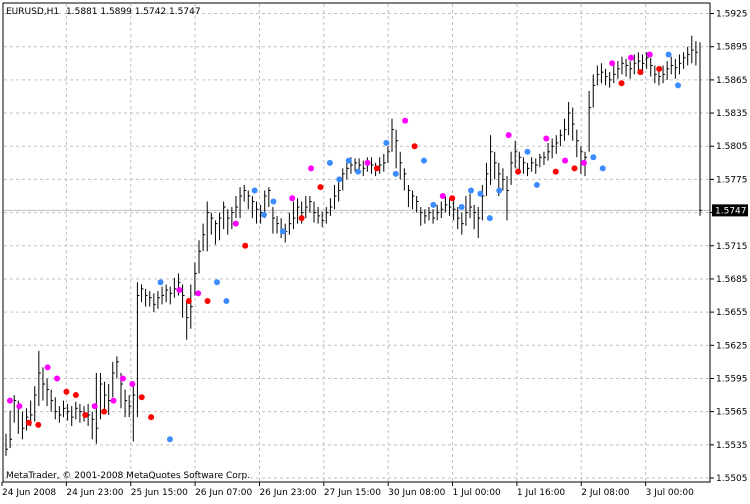 The height and width of the screenshot is (504, 750). I want to click on x-tick-label: 30 Jun 08:00, so click(416, 493).